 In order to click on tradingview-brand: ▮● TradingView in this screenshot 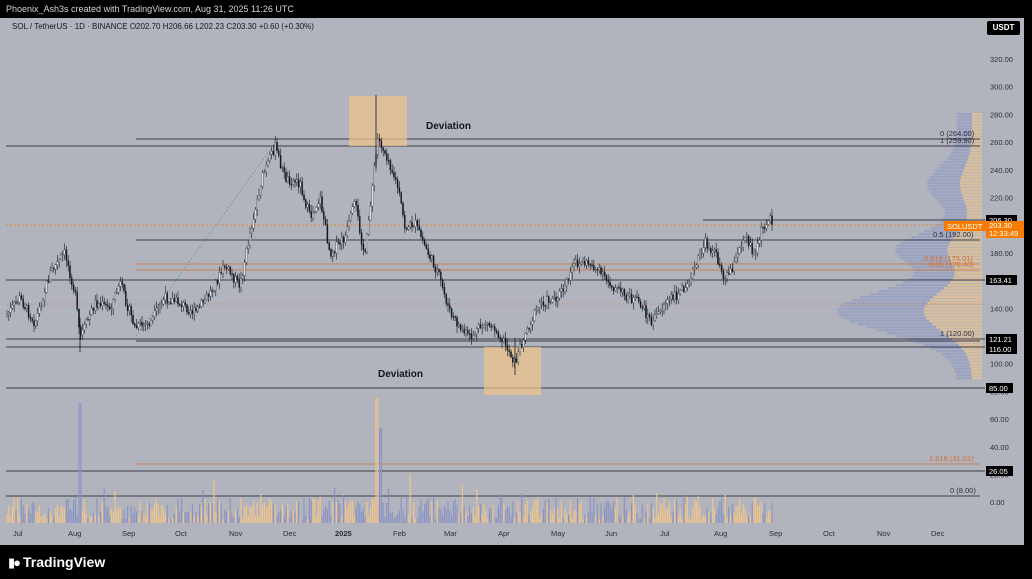, I will do `click(56, 562)`.